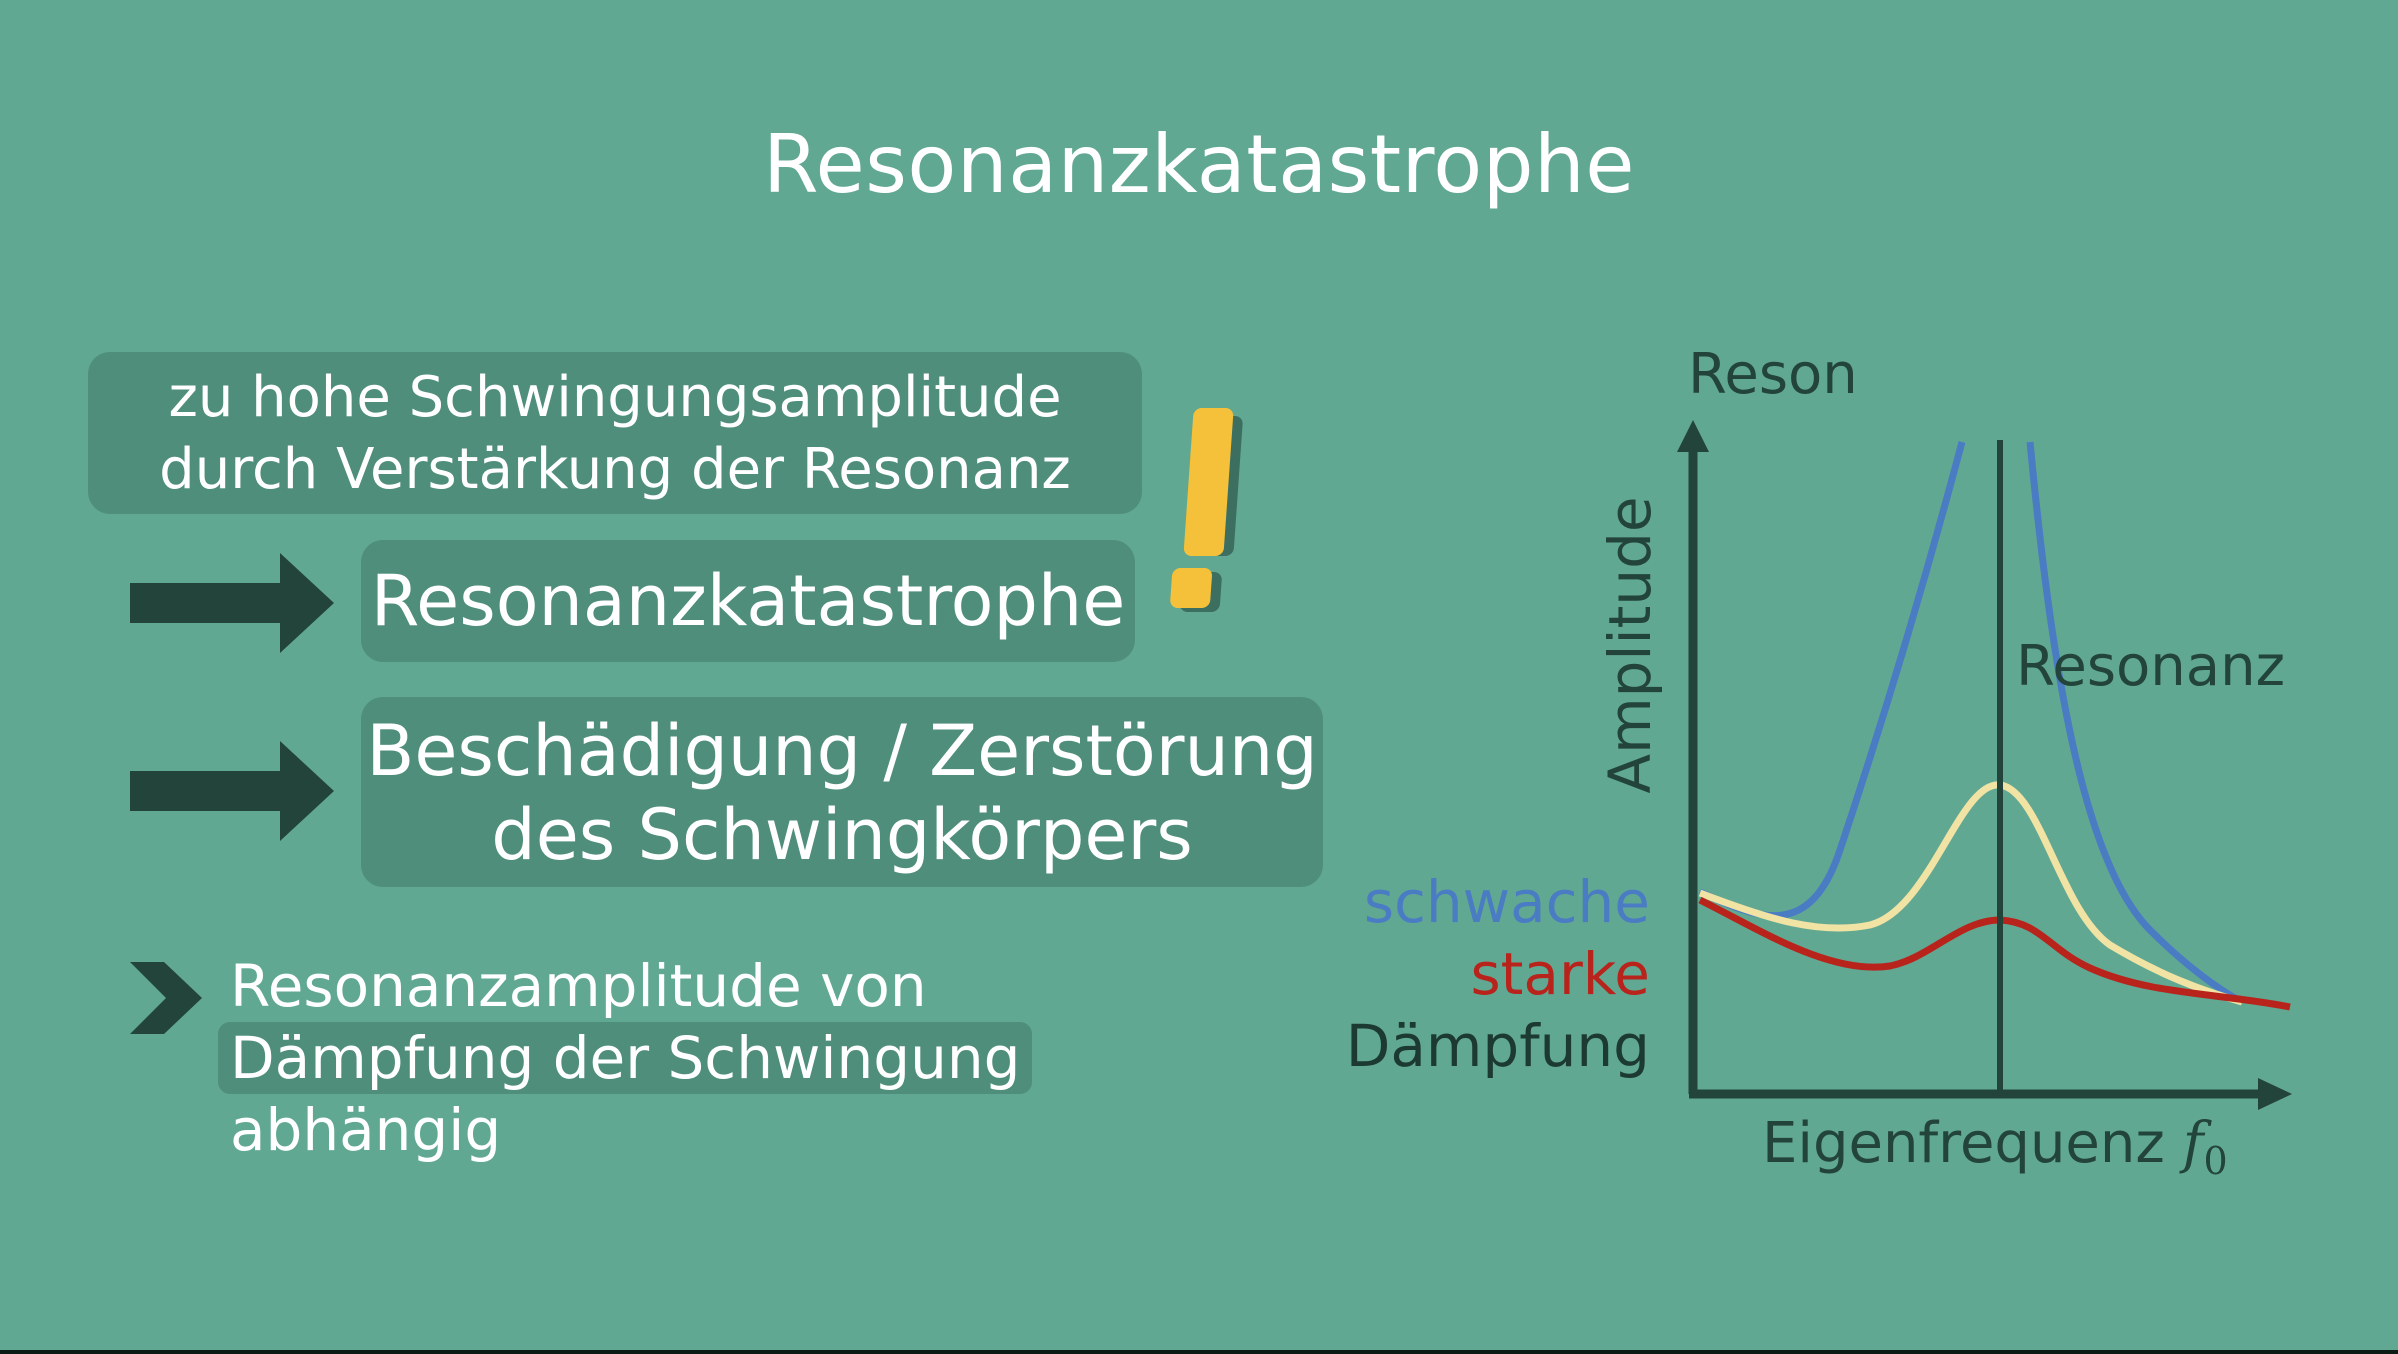 Image resolution: width=2398 pixels, height=1354 pixels. What do you see at coordinates (1773, 374) in the screenshot?
I see `top-label: Reson` at bounding box center [1773, 374].